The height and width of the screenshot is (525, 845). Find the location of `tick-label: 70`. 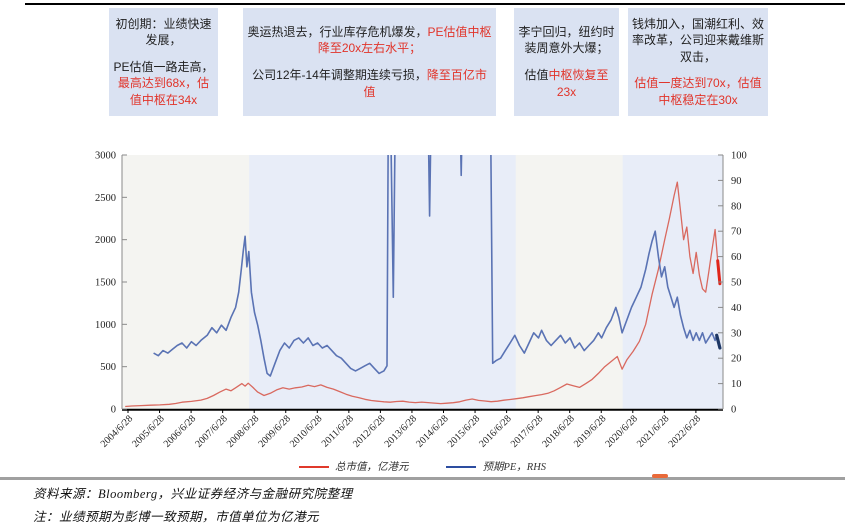

tick-label: 70 is located at coordinates (736, 232).